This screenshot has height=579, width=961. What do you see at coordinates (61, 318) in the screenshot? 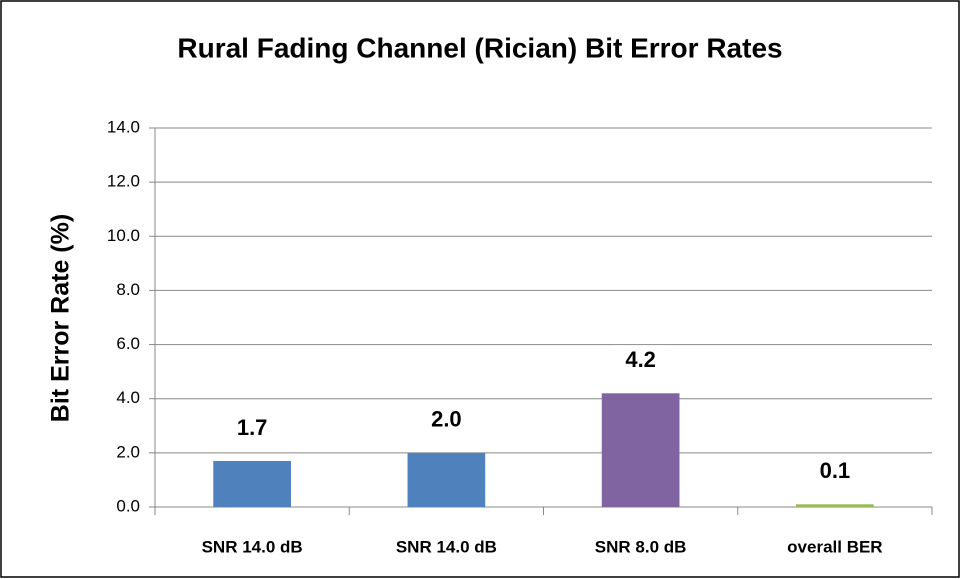
I see `y-axis-label: Bit Error Rate (%)` at bounding box center [61, 318].